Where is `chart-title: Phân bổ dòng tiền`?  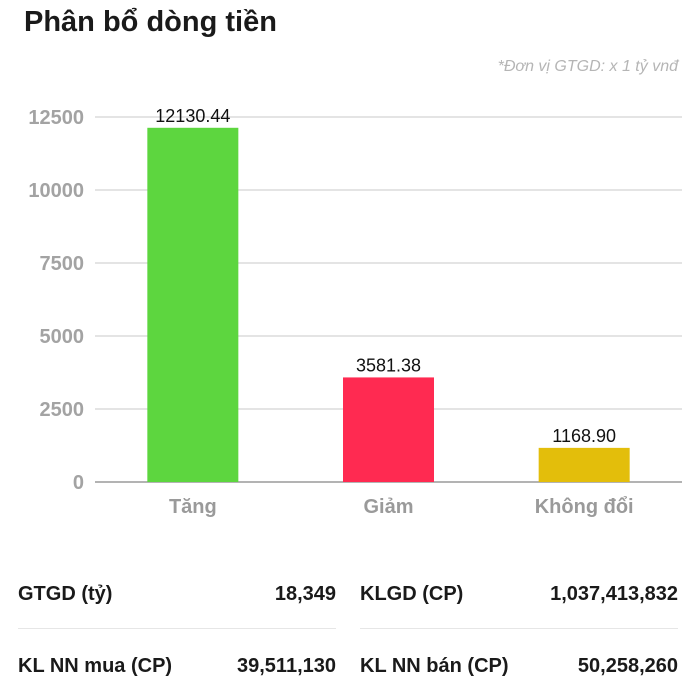 chart-title: Phân bổ dòng tiền is located at coordinates (150, 22).